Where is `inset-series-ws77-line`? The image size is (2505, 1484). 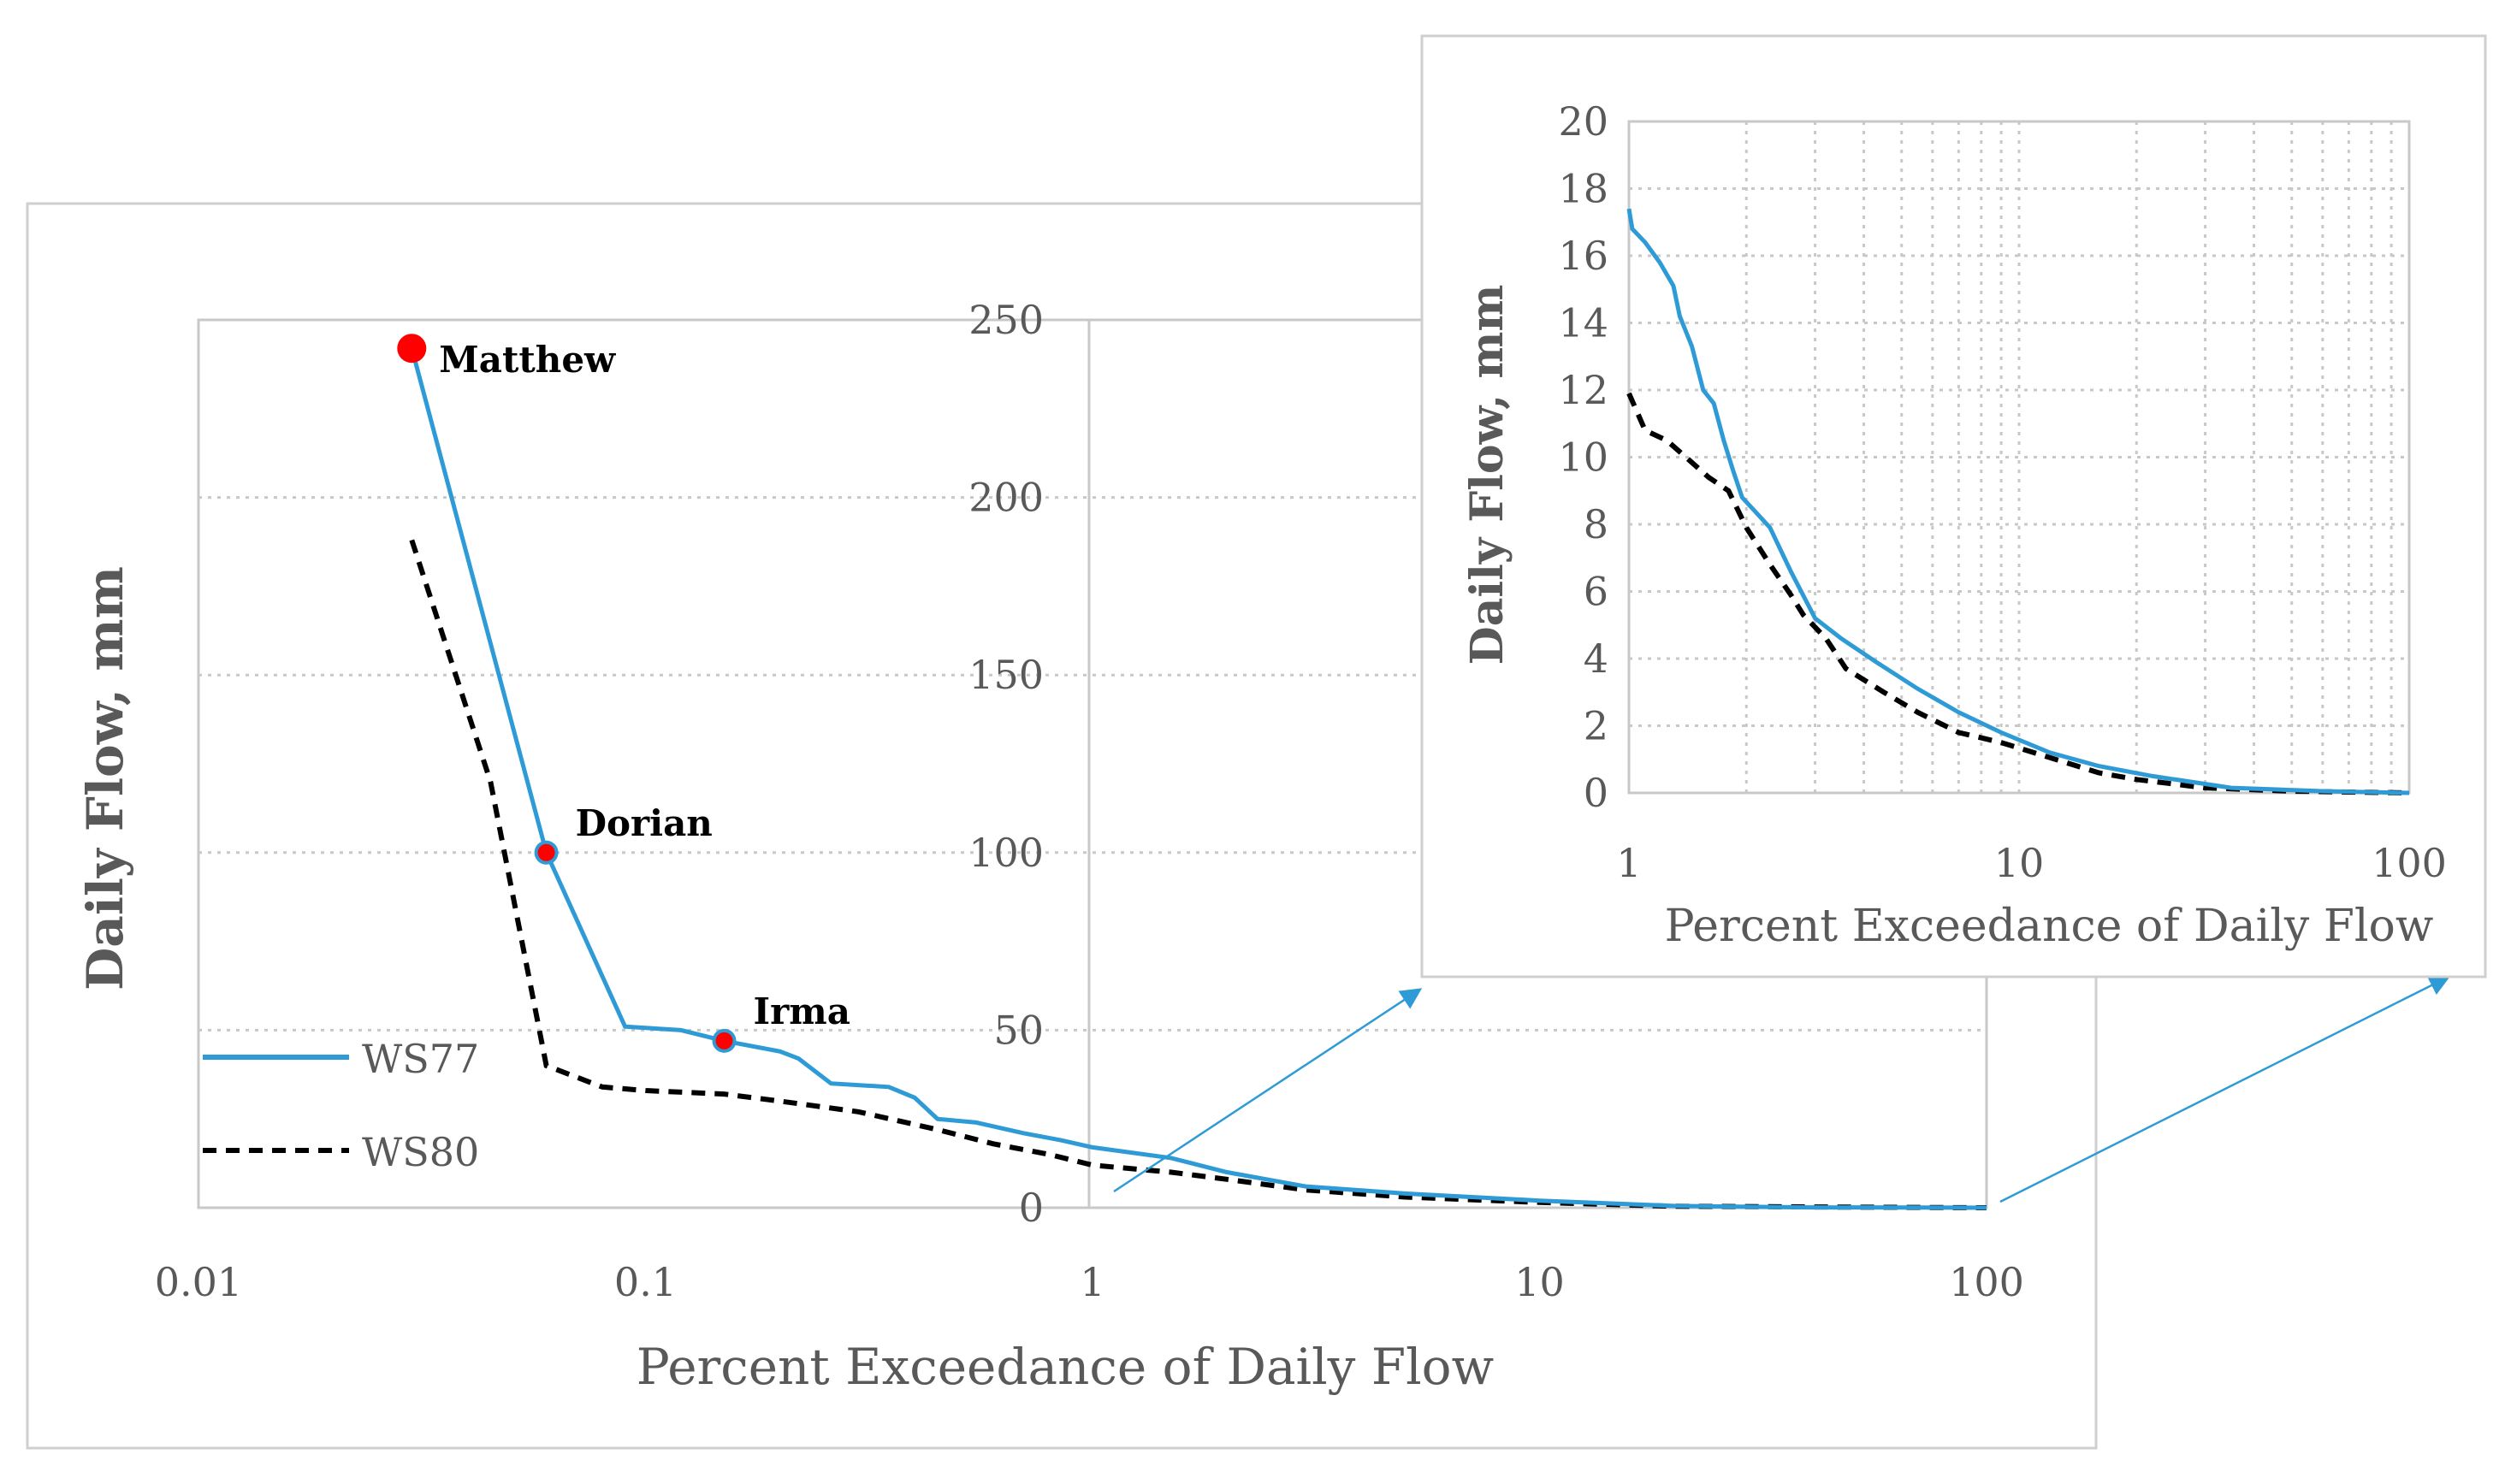 inset-series-ws77-line is located at coordinates (2018, 501).